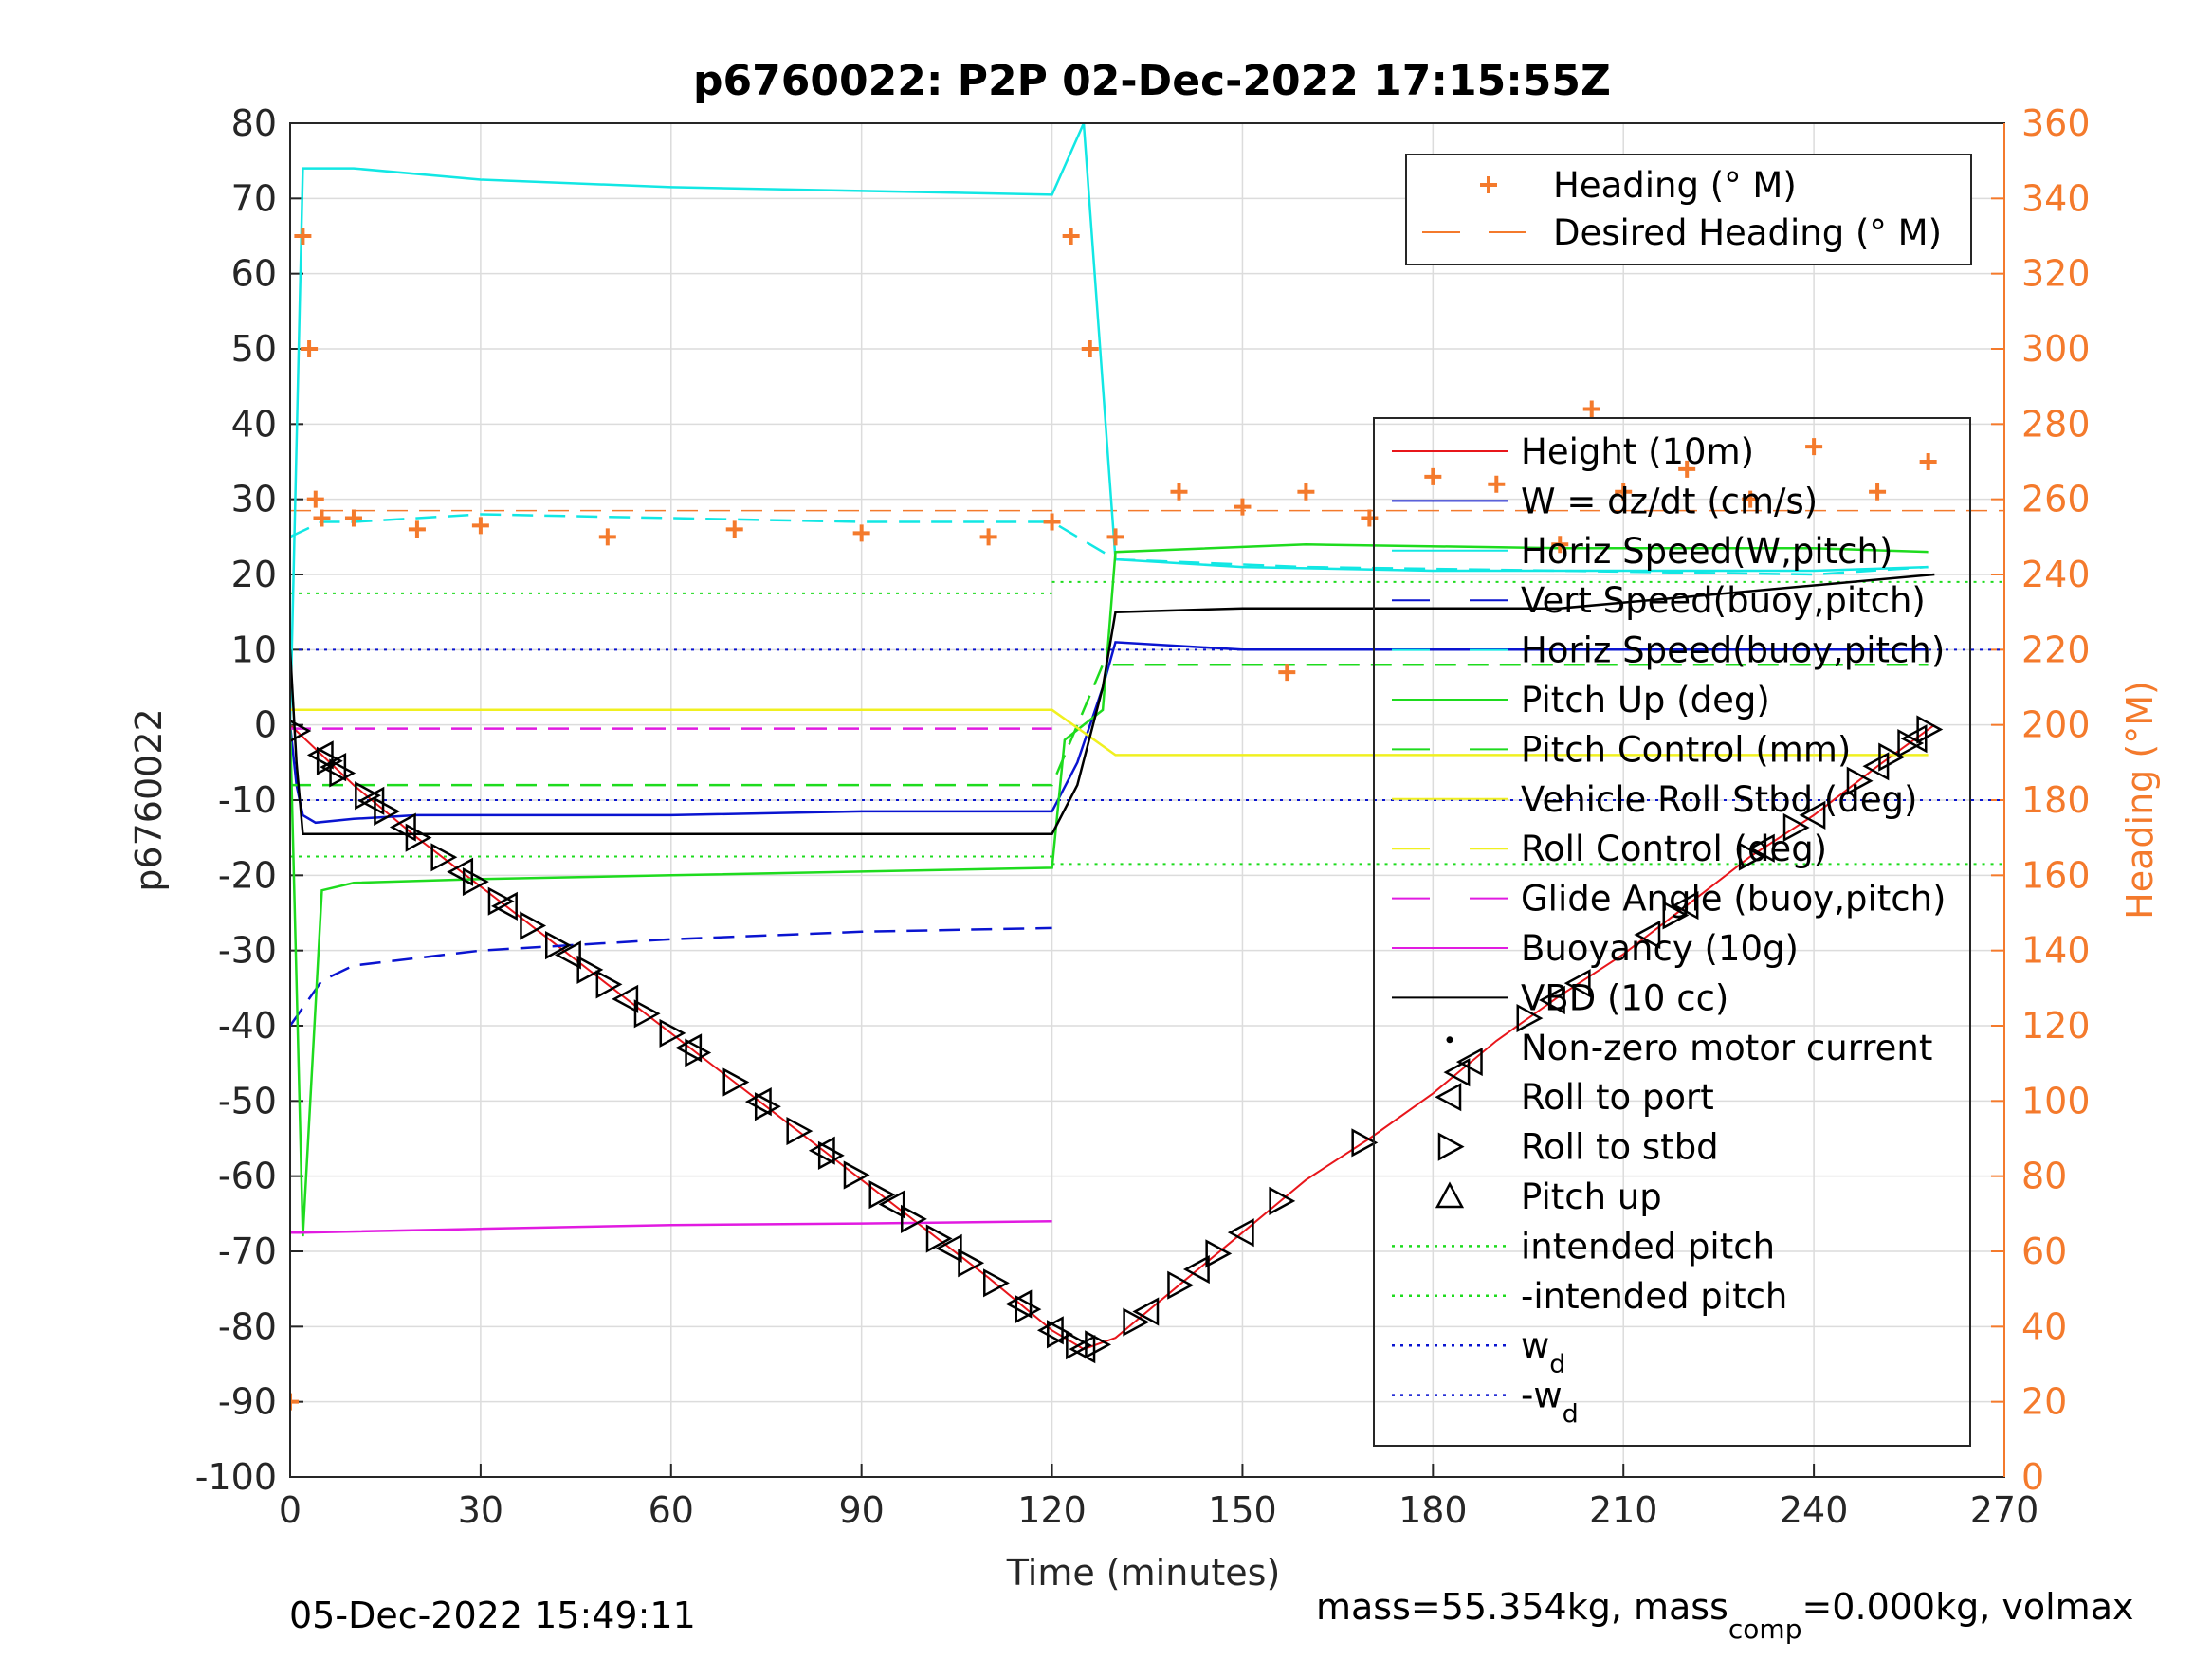 The width and height of the screenshot is (2212, 1659). Describe the element at coordinates (2056, 574) in the screenshot. I see `y-right-tick-label: 240` at that location.